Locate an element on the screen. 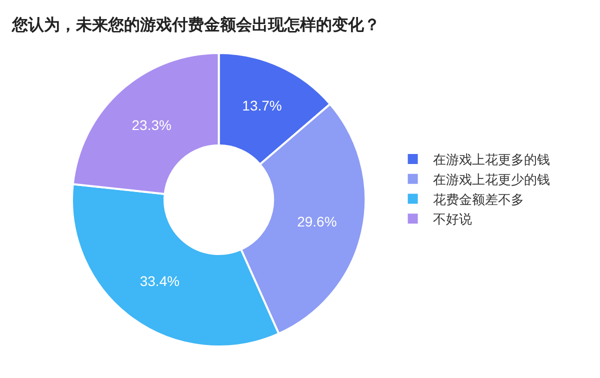 This screenshot has height=378, width=600. legend-label: 不好说 is located at coordinates (452, 220).